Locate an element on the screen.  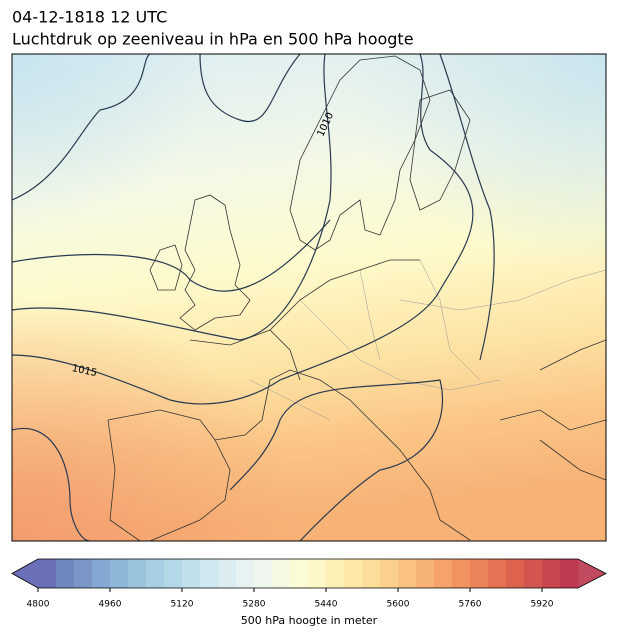
colorbar: 4800 4960 5120 5280 5440 5600 5760 5920 is located at coordinates (309, 584).